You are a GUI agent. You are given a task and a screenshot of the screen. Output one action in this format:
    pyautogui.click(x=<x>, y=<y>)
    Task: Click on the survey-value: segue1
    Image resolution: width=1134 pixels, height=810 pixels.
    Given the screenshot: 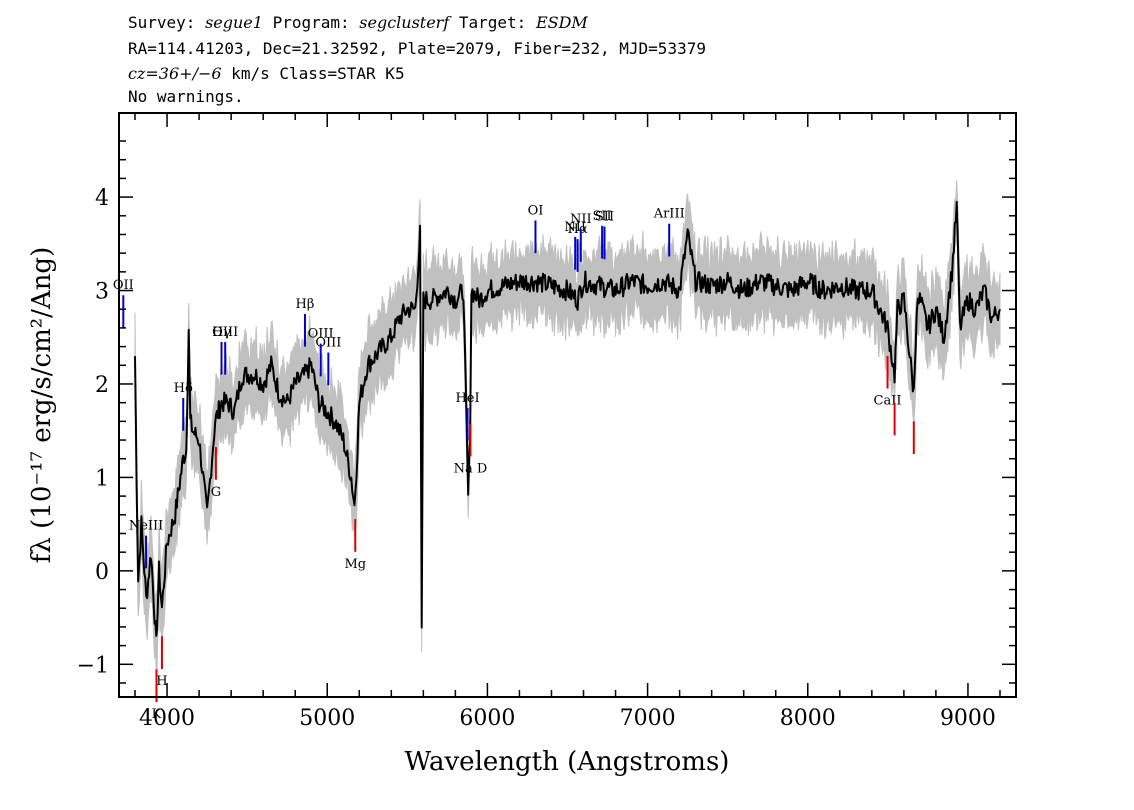 What is the action you would take?
    pyautogui.click(x=234, y=22)
    